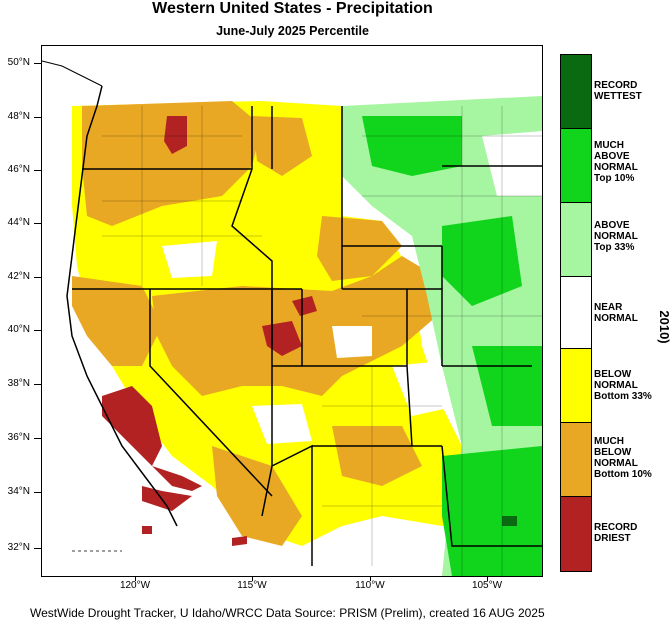 The image size is (671, 623). Describe the element at coordinates (576, 460) in the screenshot. I see `legend-swatch-much-below` at that location.